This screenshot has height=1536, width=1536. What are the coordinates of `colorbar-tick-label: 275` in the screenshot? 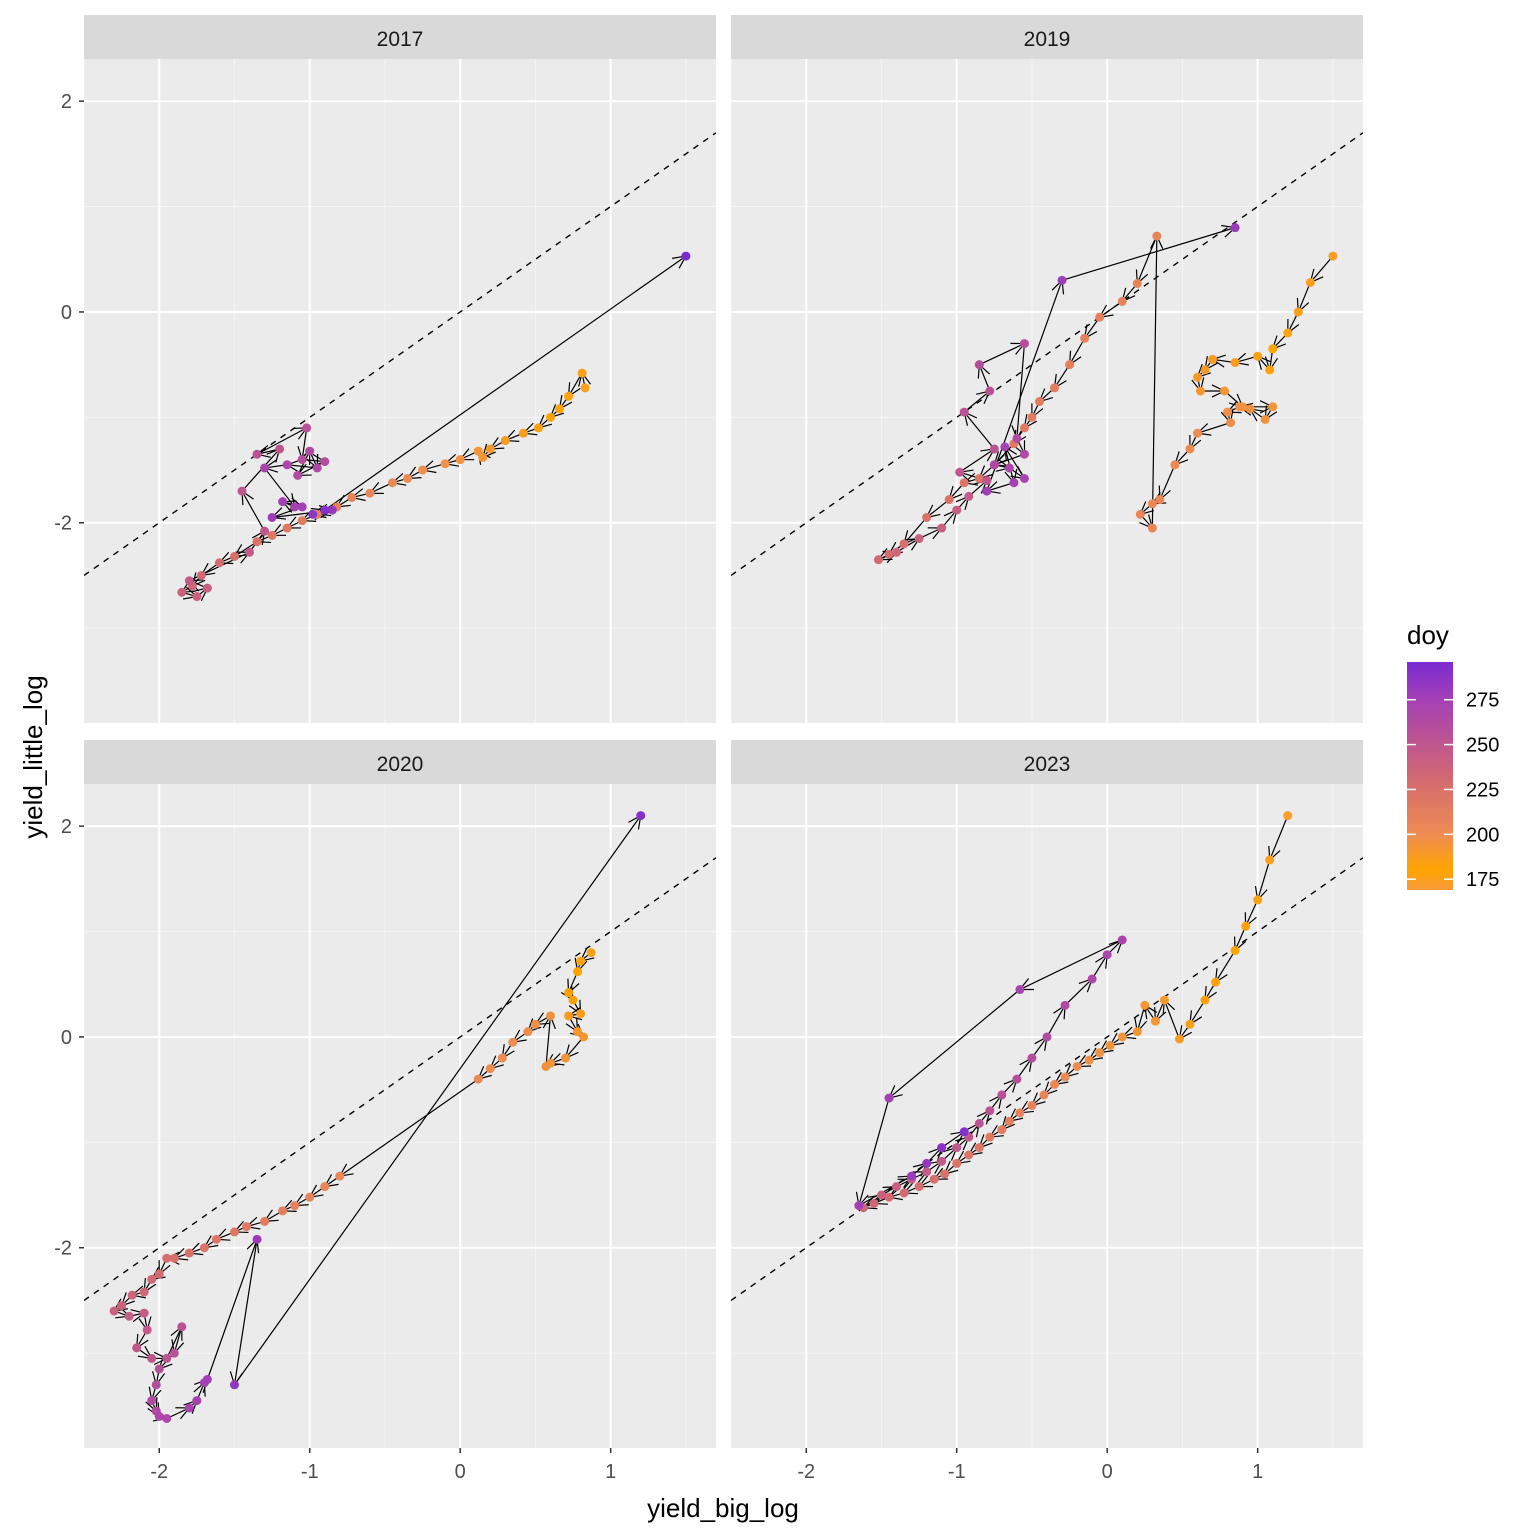 It's located at (1482, 701).